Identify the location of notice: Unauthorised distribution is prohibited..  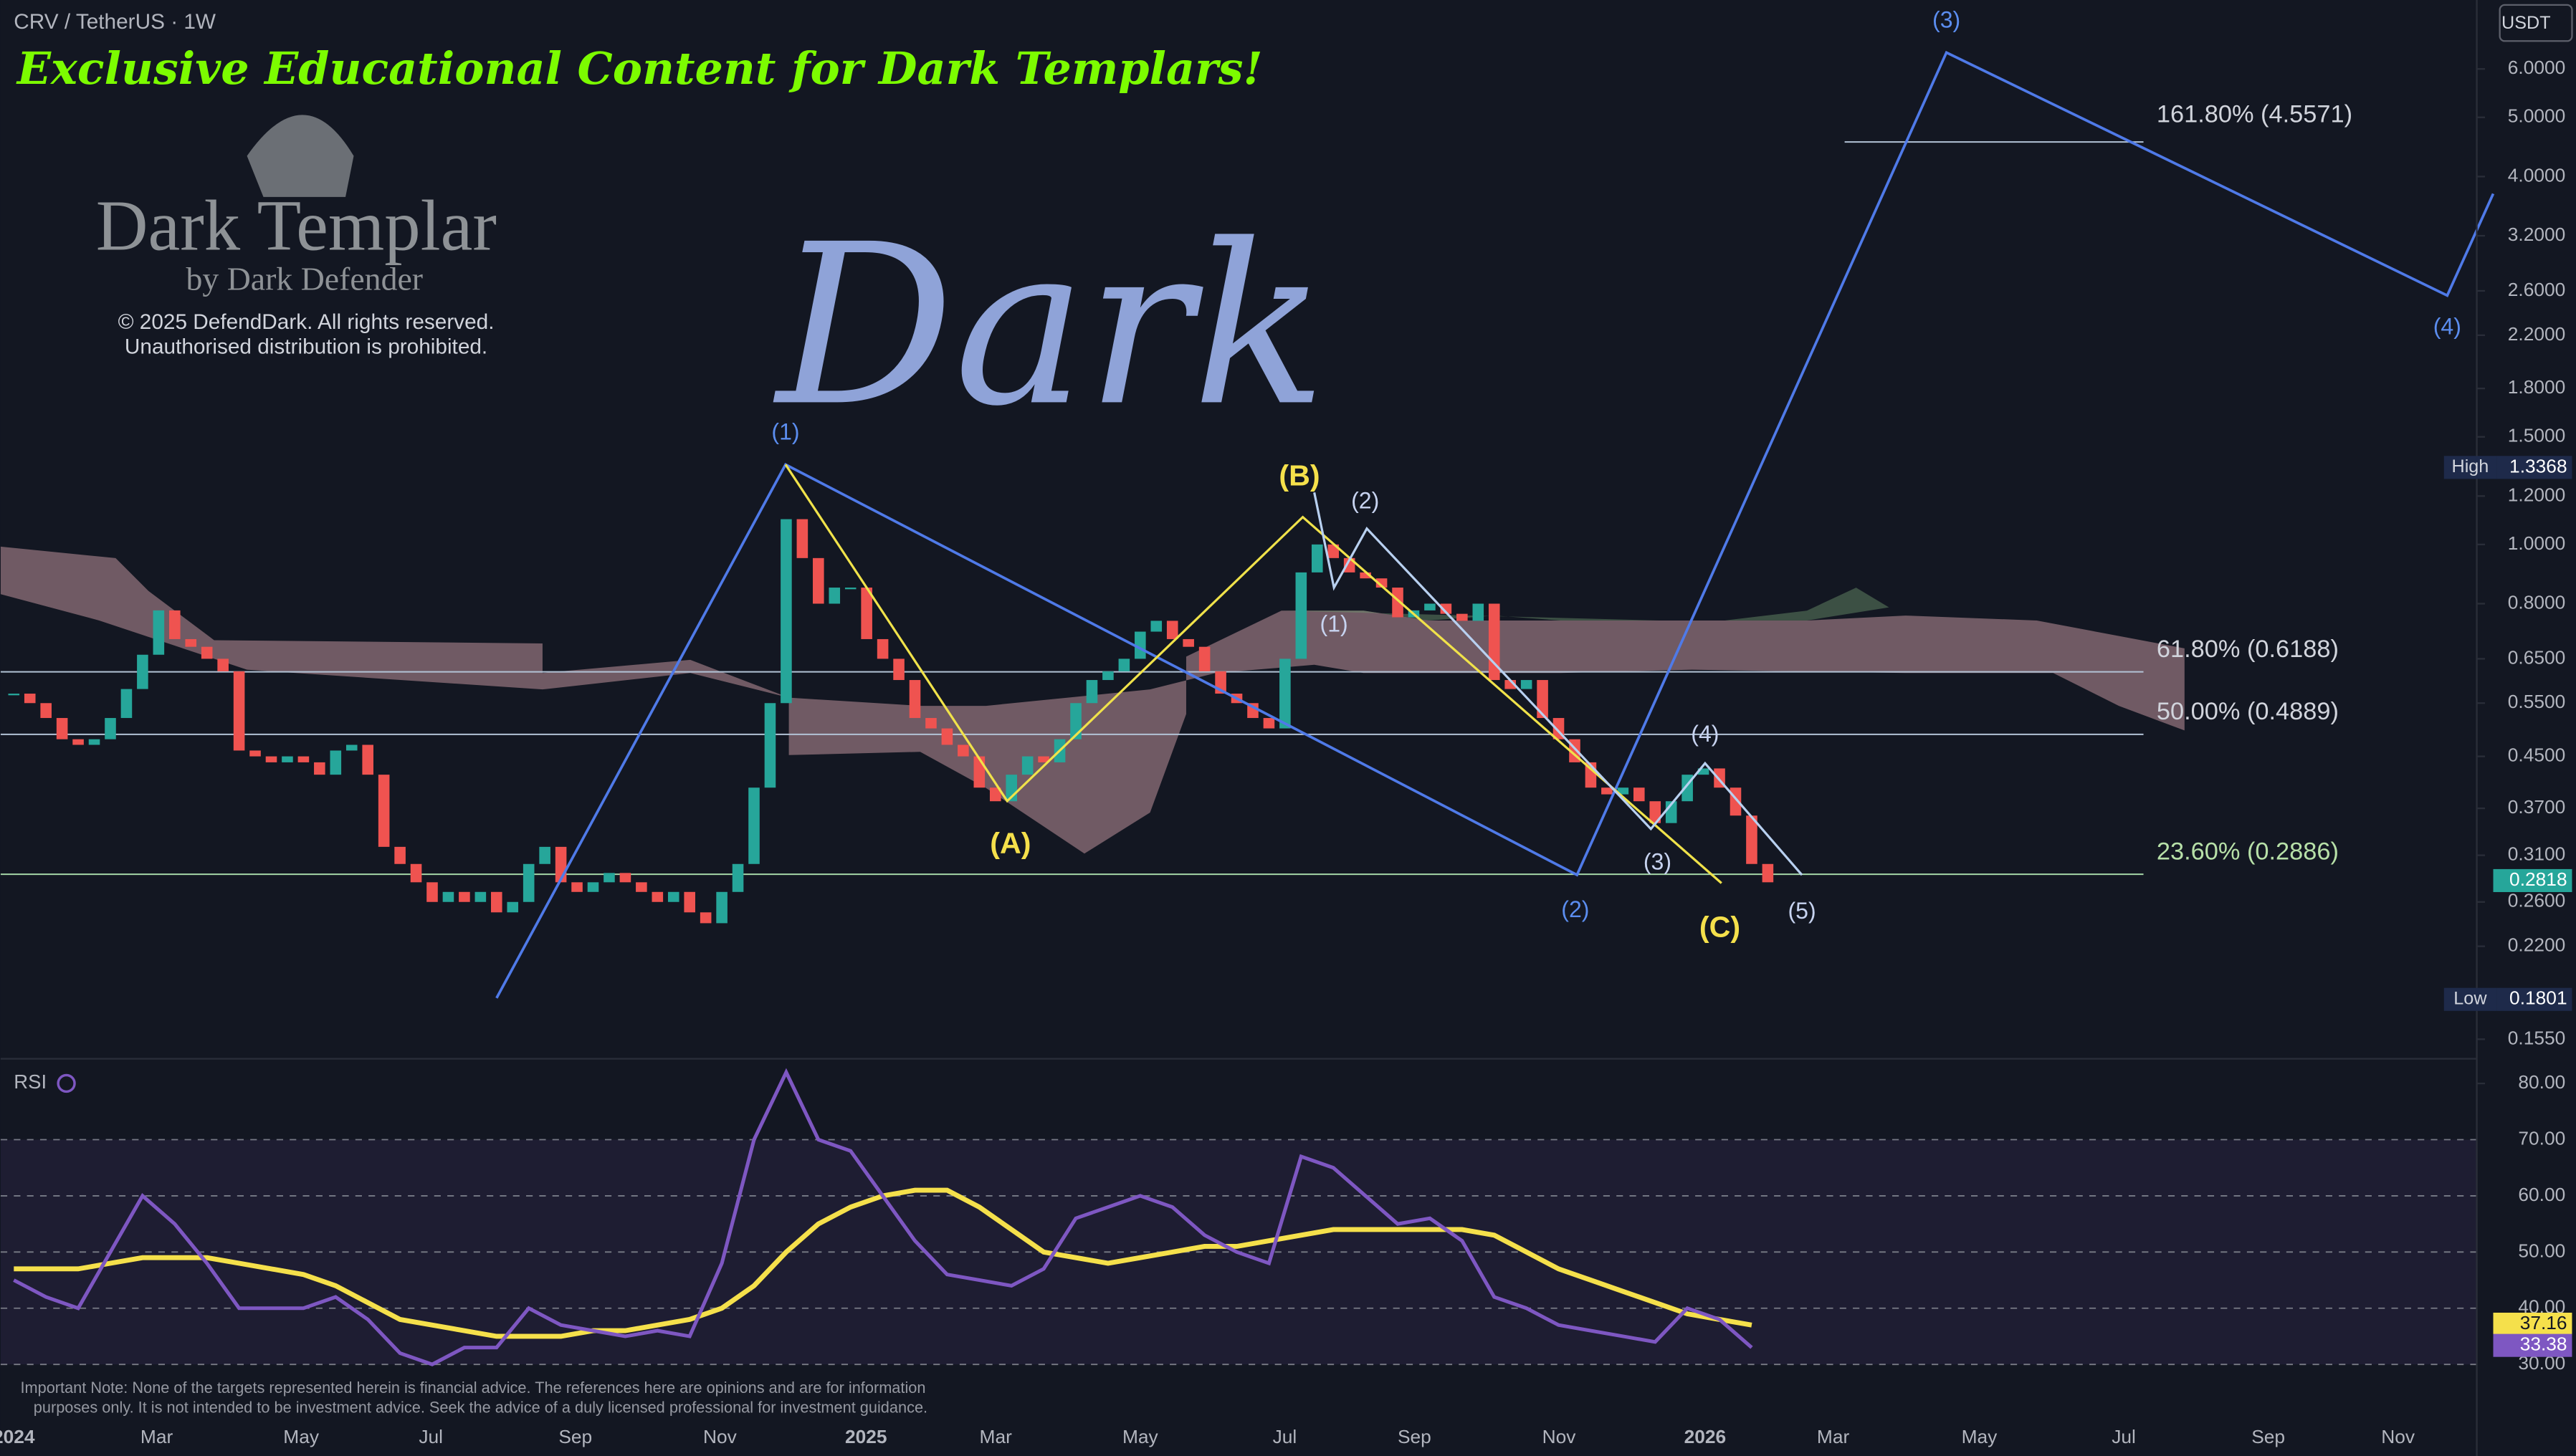
(306, 347).